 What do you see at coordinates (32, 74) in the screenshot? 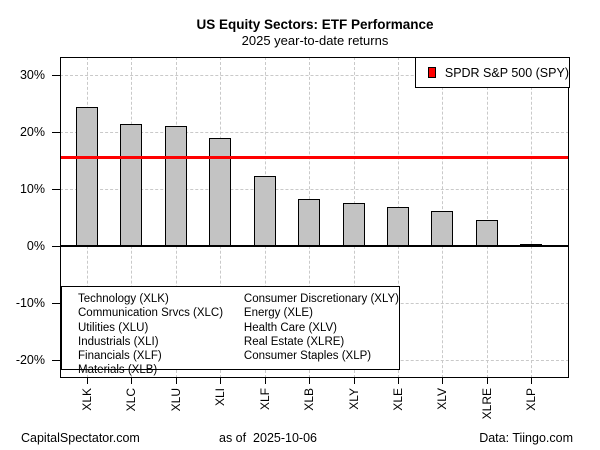
I see `y-axis-label: 30%` at bounding box center [32, 74].